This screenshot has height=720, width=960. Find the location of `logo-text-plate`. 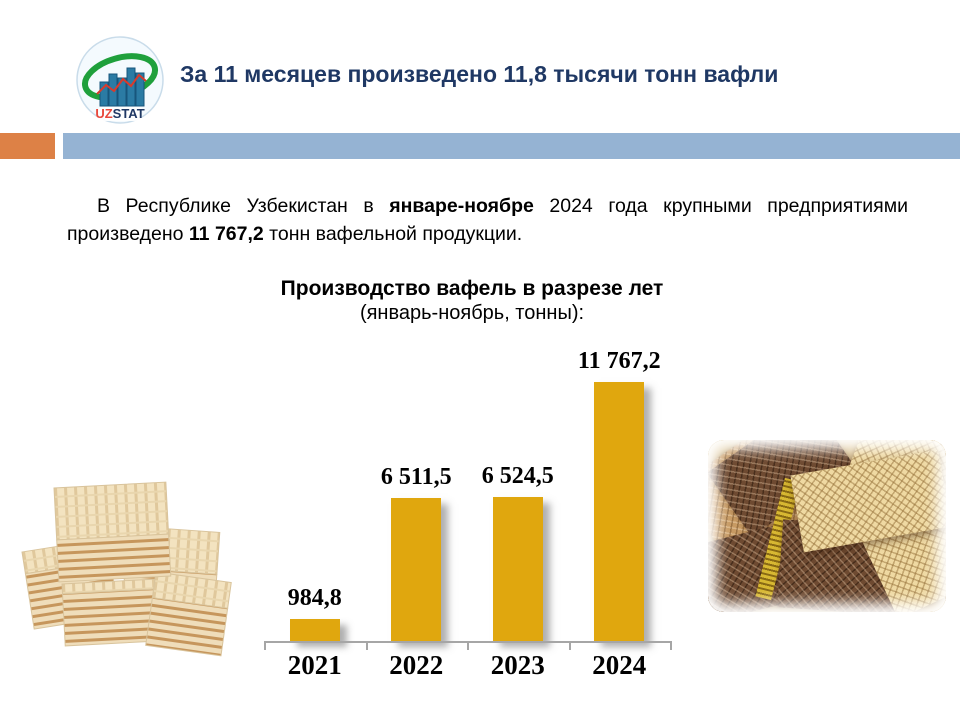

logo-text-plate is located at coordinates (120, 114).